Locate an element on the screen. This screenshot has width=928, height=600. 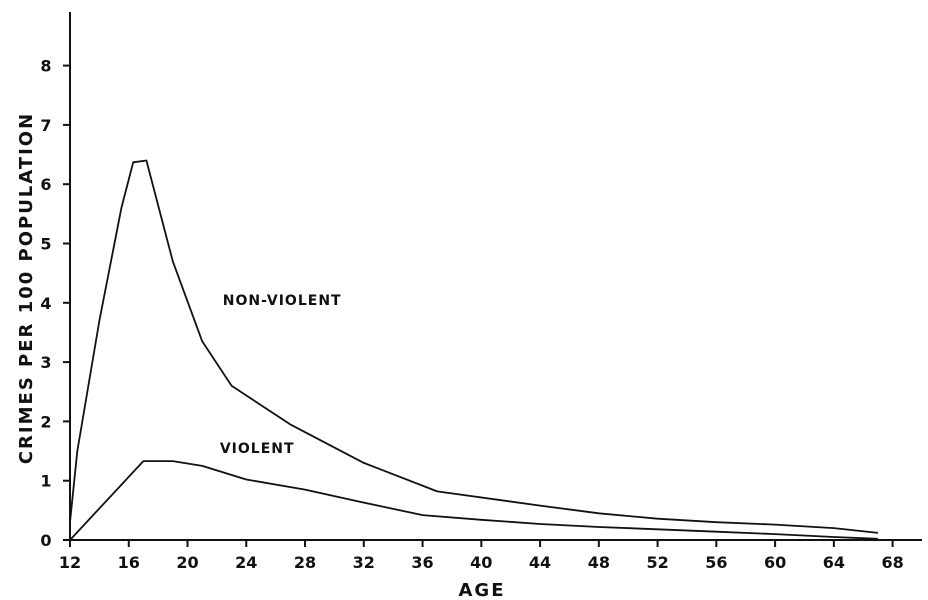
y-tick-label: 1 is located at coordinates (45, 481).